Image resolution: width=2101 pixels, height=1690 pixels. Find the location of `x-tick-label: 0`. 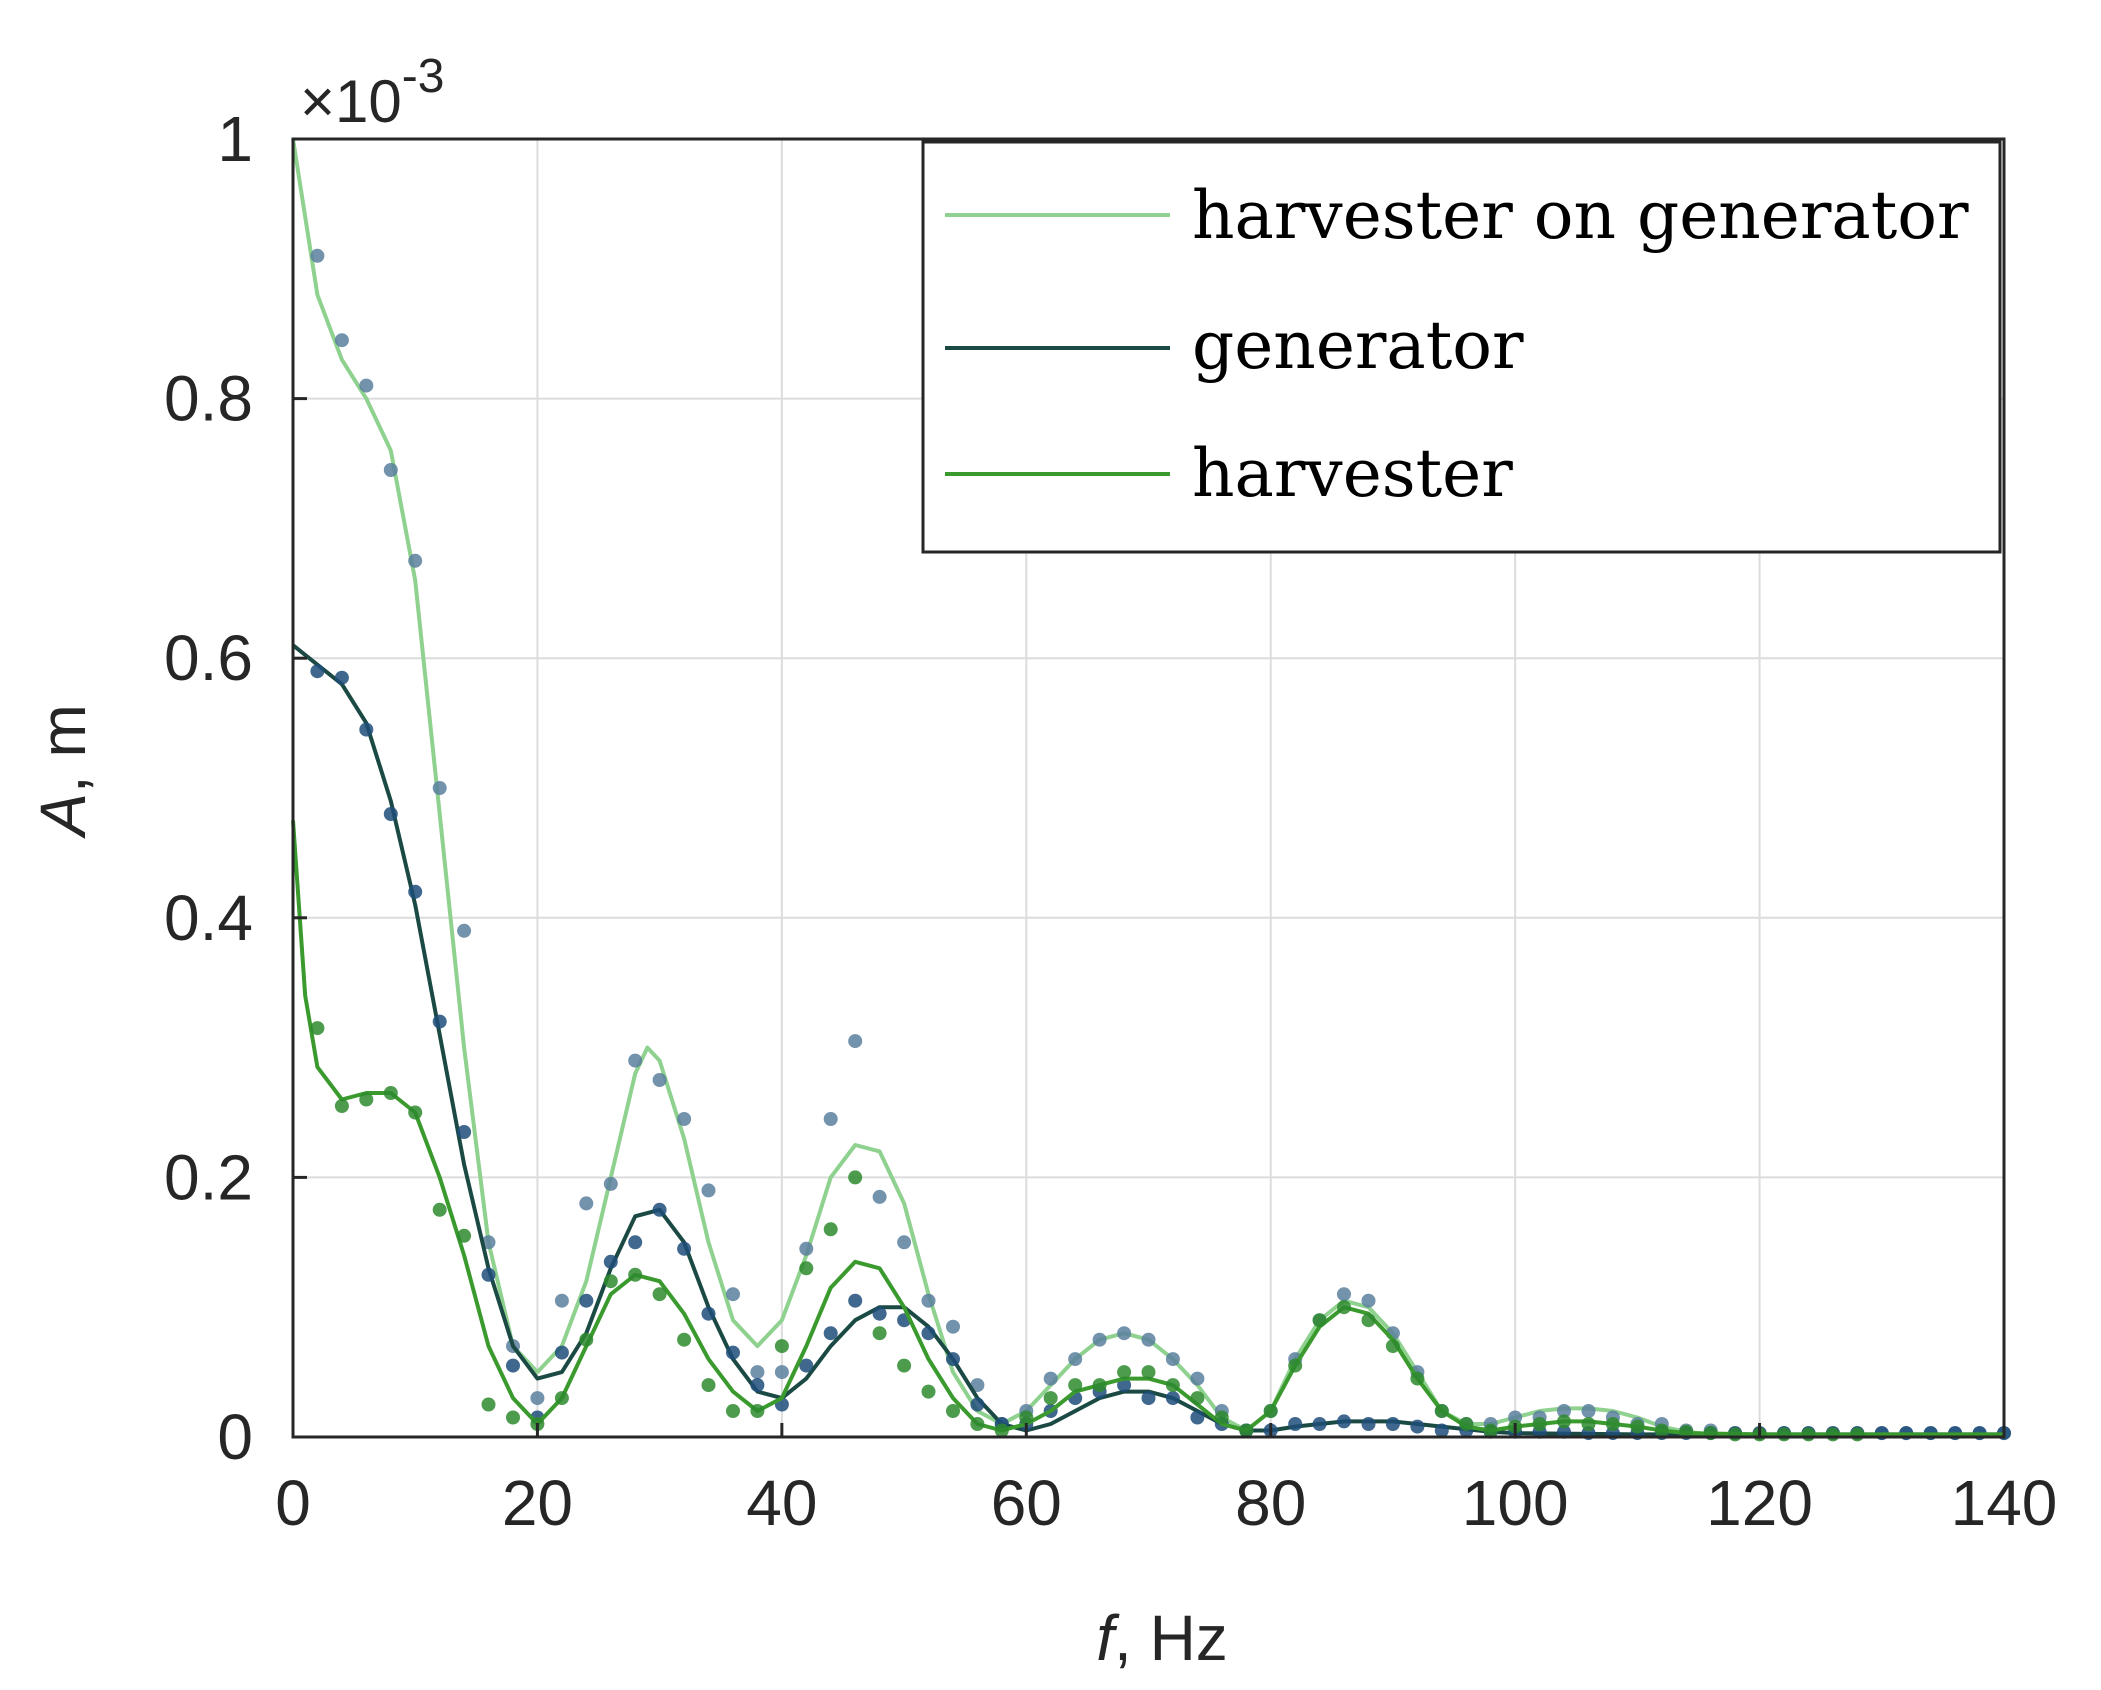

x-tick-label: 0 is located at coordinates (293, 1503).